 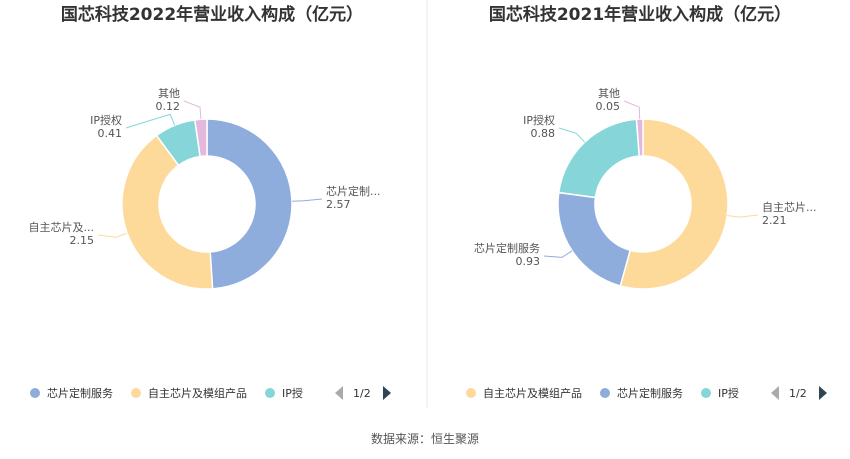 I want to click on legend-2021: 自主芯片及模组产品 芯片定制服务 IP授 1/2, so click(x=646, y=393).